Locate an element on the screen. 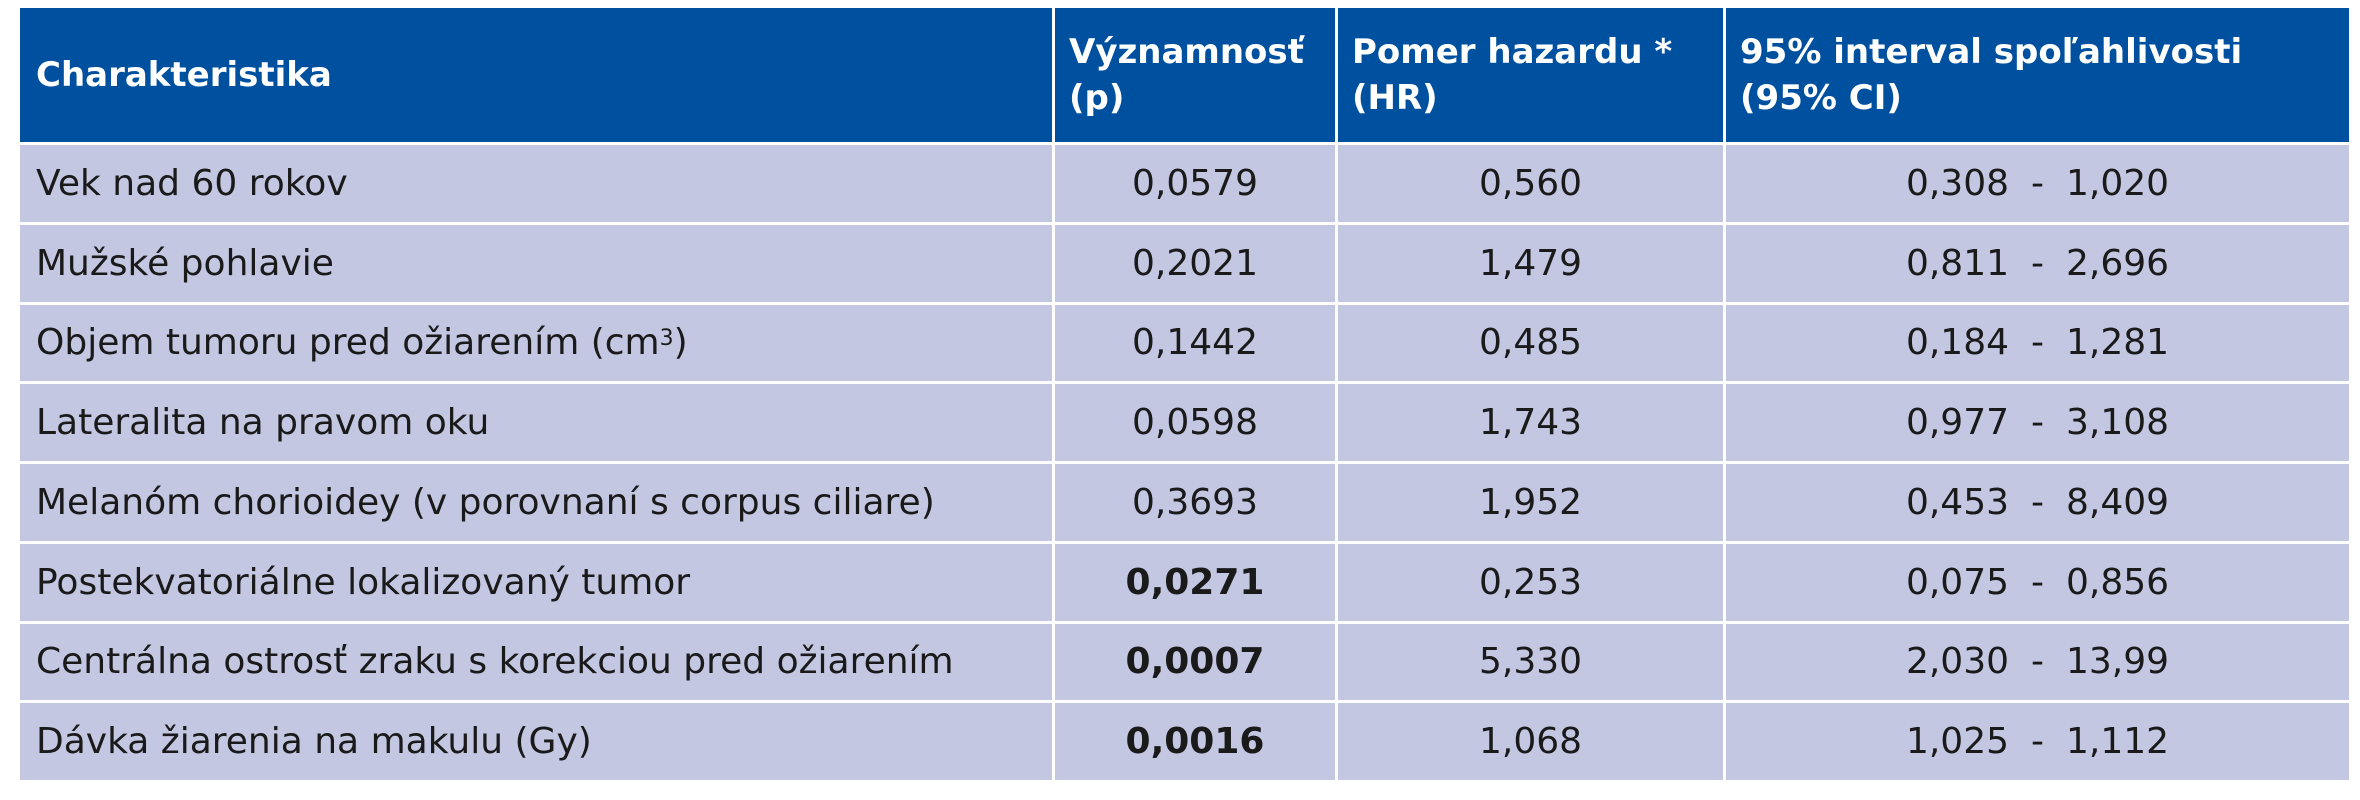  ci-high: 1,112 is located at coordinates (2118, 742).